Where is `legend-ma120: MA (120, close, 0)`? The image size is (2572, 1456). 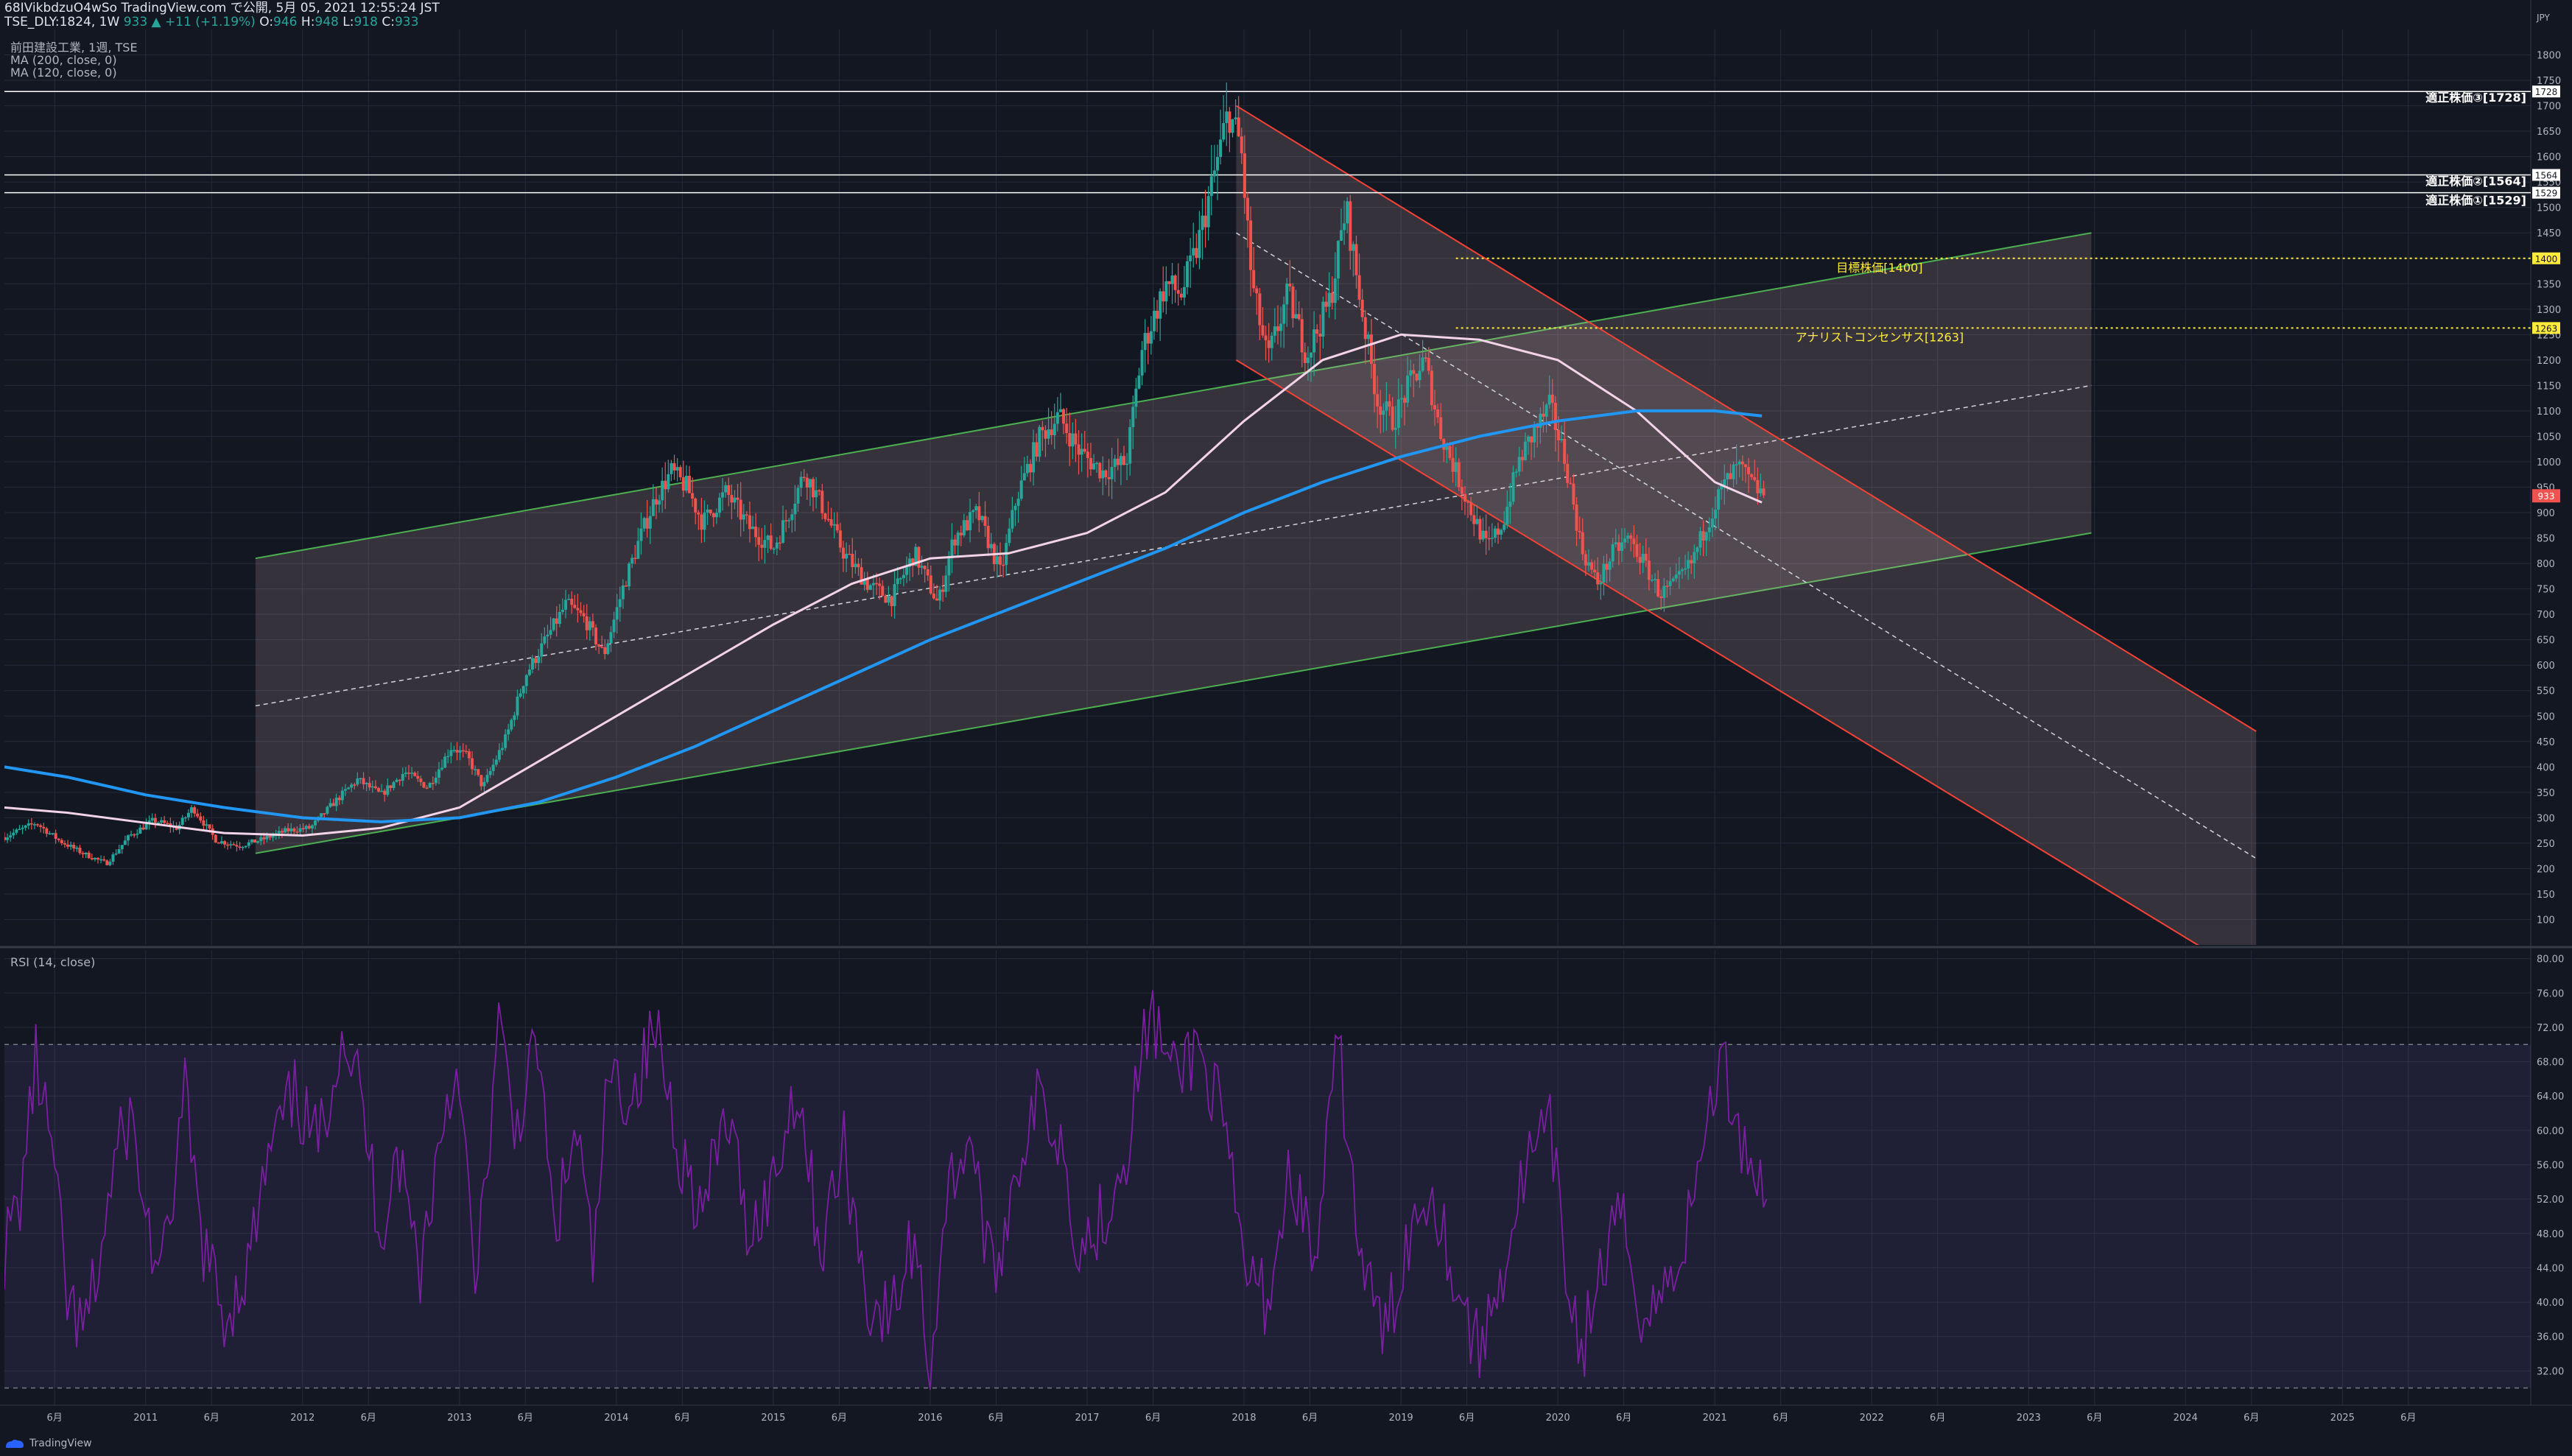
legend-ma120: MA (120, close, 0) is located at coordinates (63, 73).